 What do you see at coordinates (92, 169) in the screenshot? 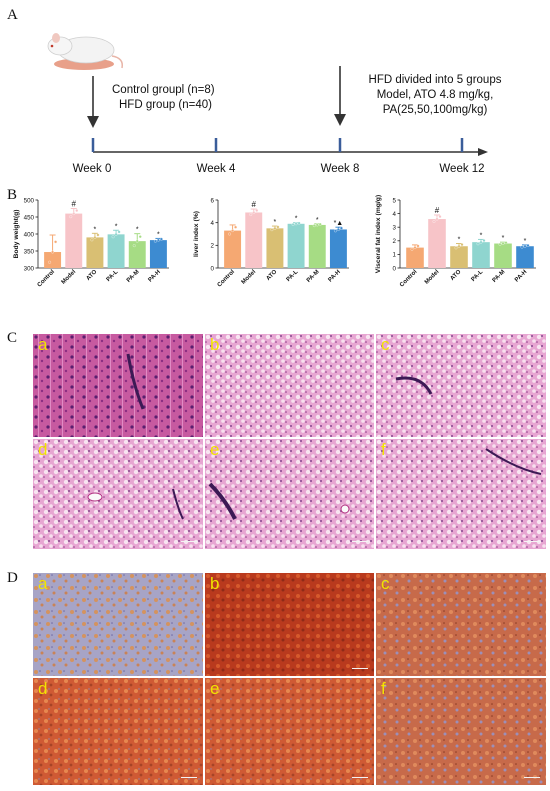
I see `week-label-0: Week 0` at bounding box center [92, 169].